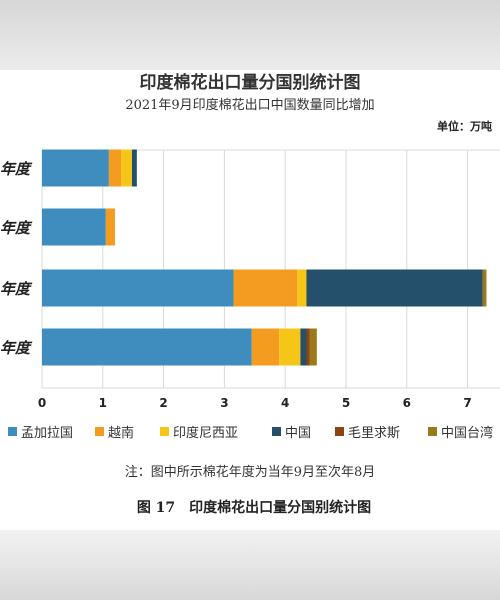  Describe the element at coordinates (255, 403) in the screenshot. I see `x-axis-ticks: 0 1 2 3 4 5 6 7` at that location.